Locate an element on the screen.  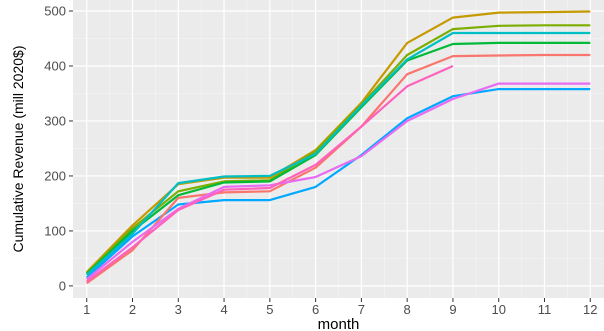
x-axis: 1 2 3 4 5 6 7 8 9 10 11 12 is located at coordinates (340, 307).